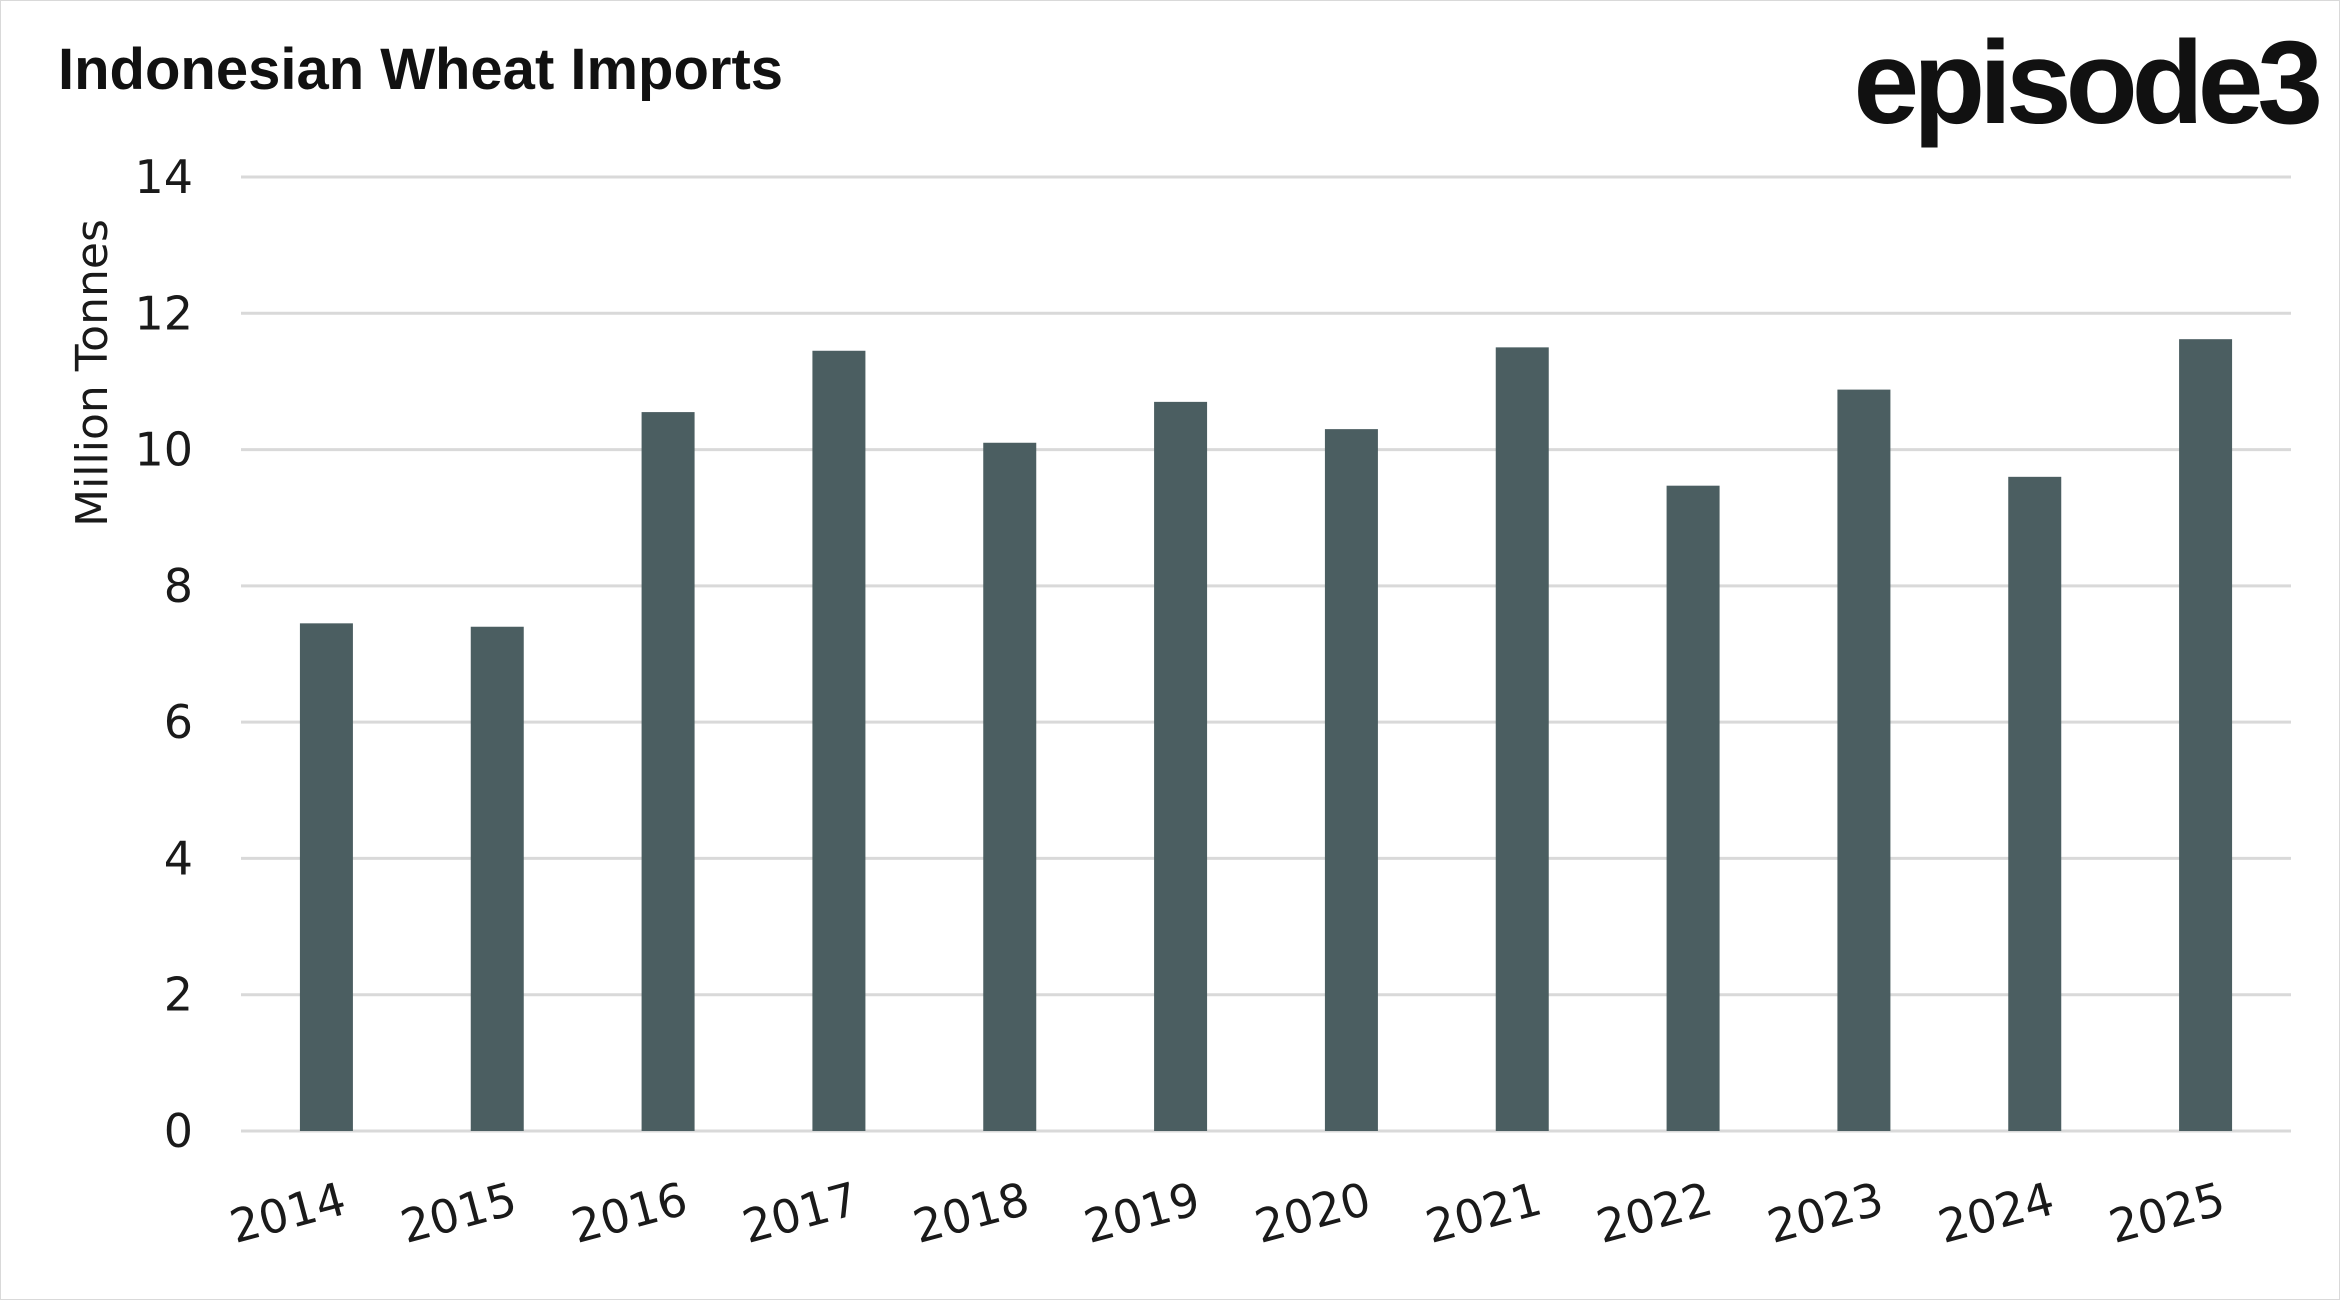  I want to click on x-tick-label: 2016, so click(629, 1212).